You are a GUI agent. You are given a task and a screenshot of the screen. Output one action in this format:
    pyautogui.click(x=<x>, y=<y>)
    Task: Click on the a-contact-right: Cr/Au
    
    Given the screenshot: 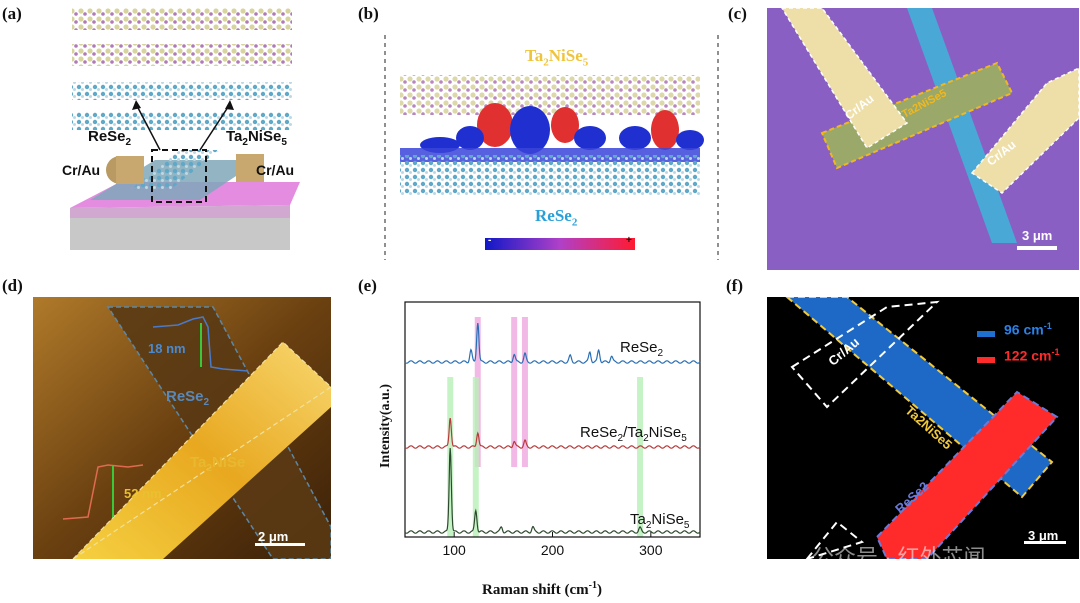 What is the action you would take?
    pyautogui.click(x=275, y=170)
    